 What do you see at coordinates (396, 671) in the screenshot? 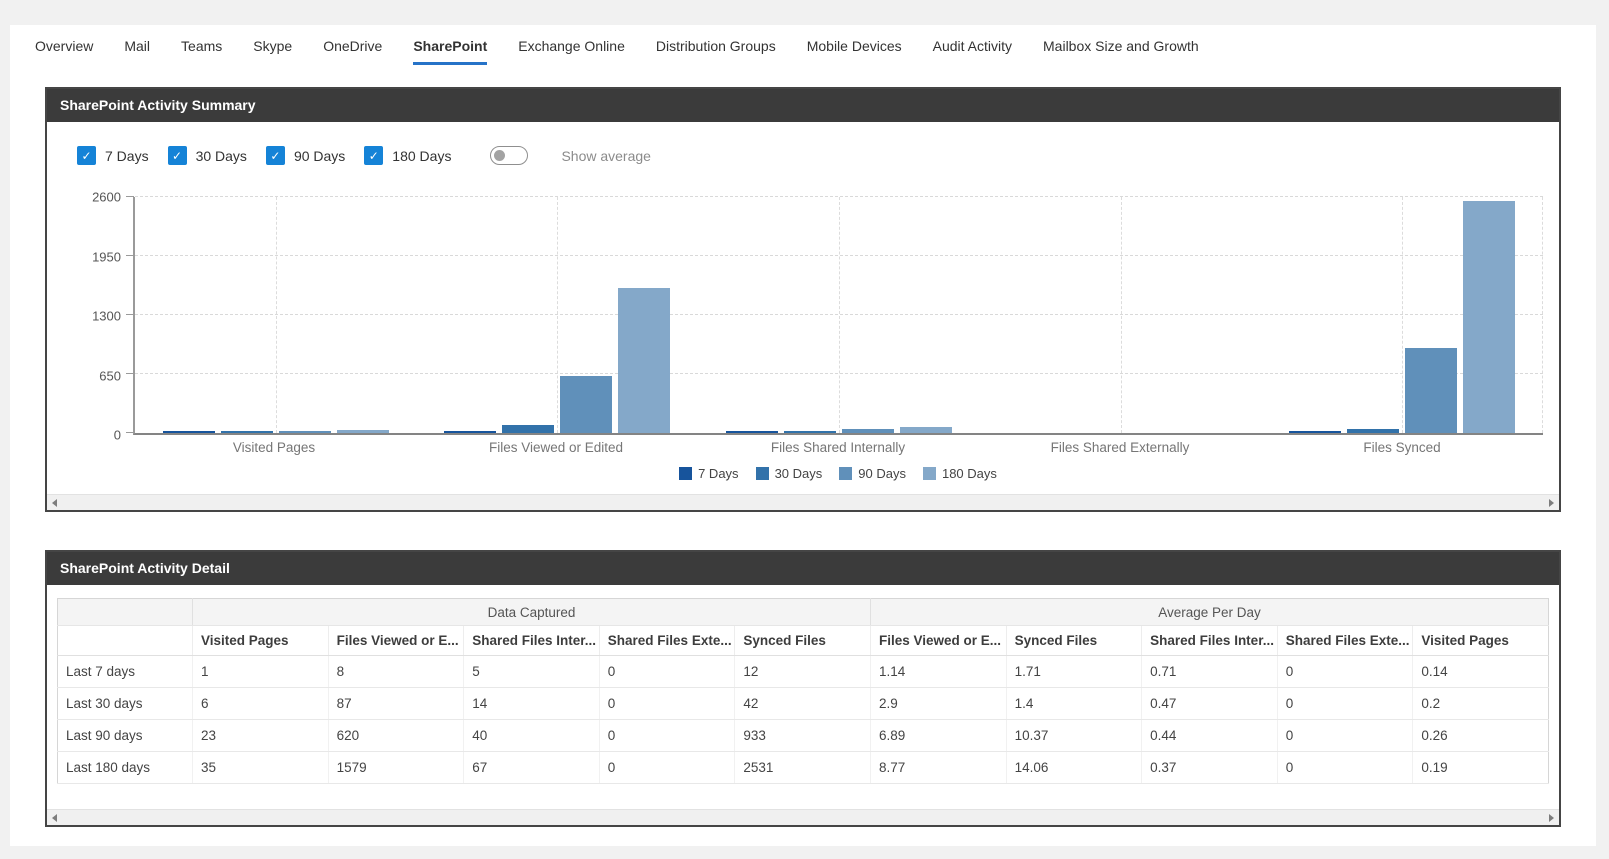
I see `cell: 8` at bounding box center [396, 671].